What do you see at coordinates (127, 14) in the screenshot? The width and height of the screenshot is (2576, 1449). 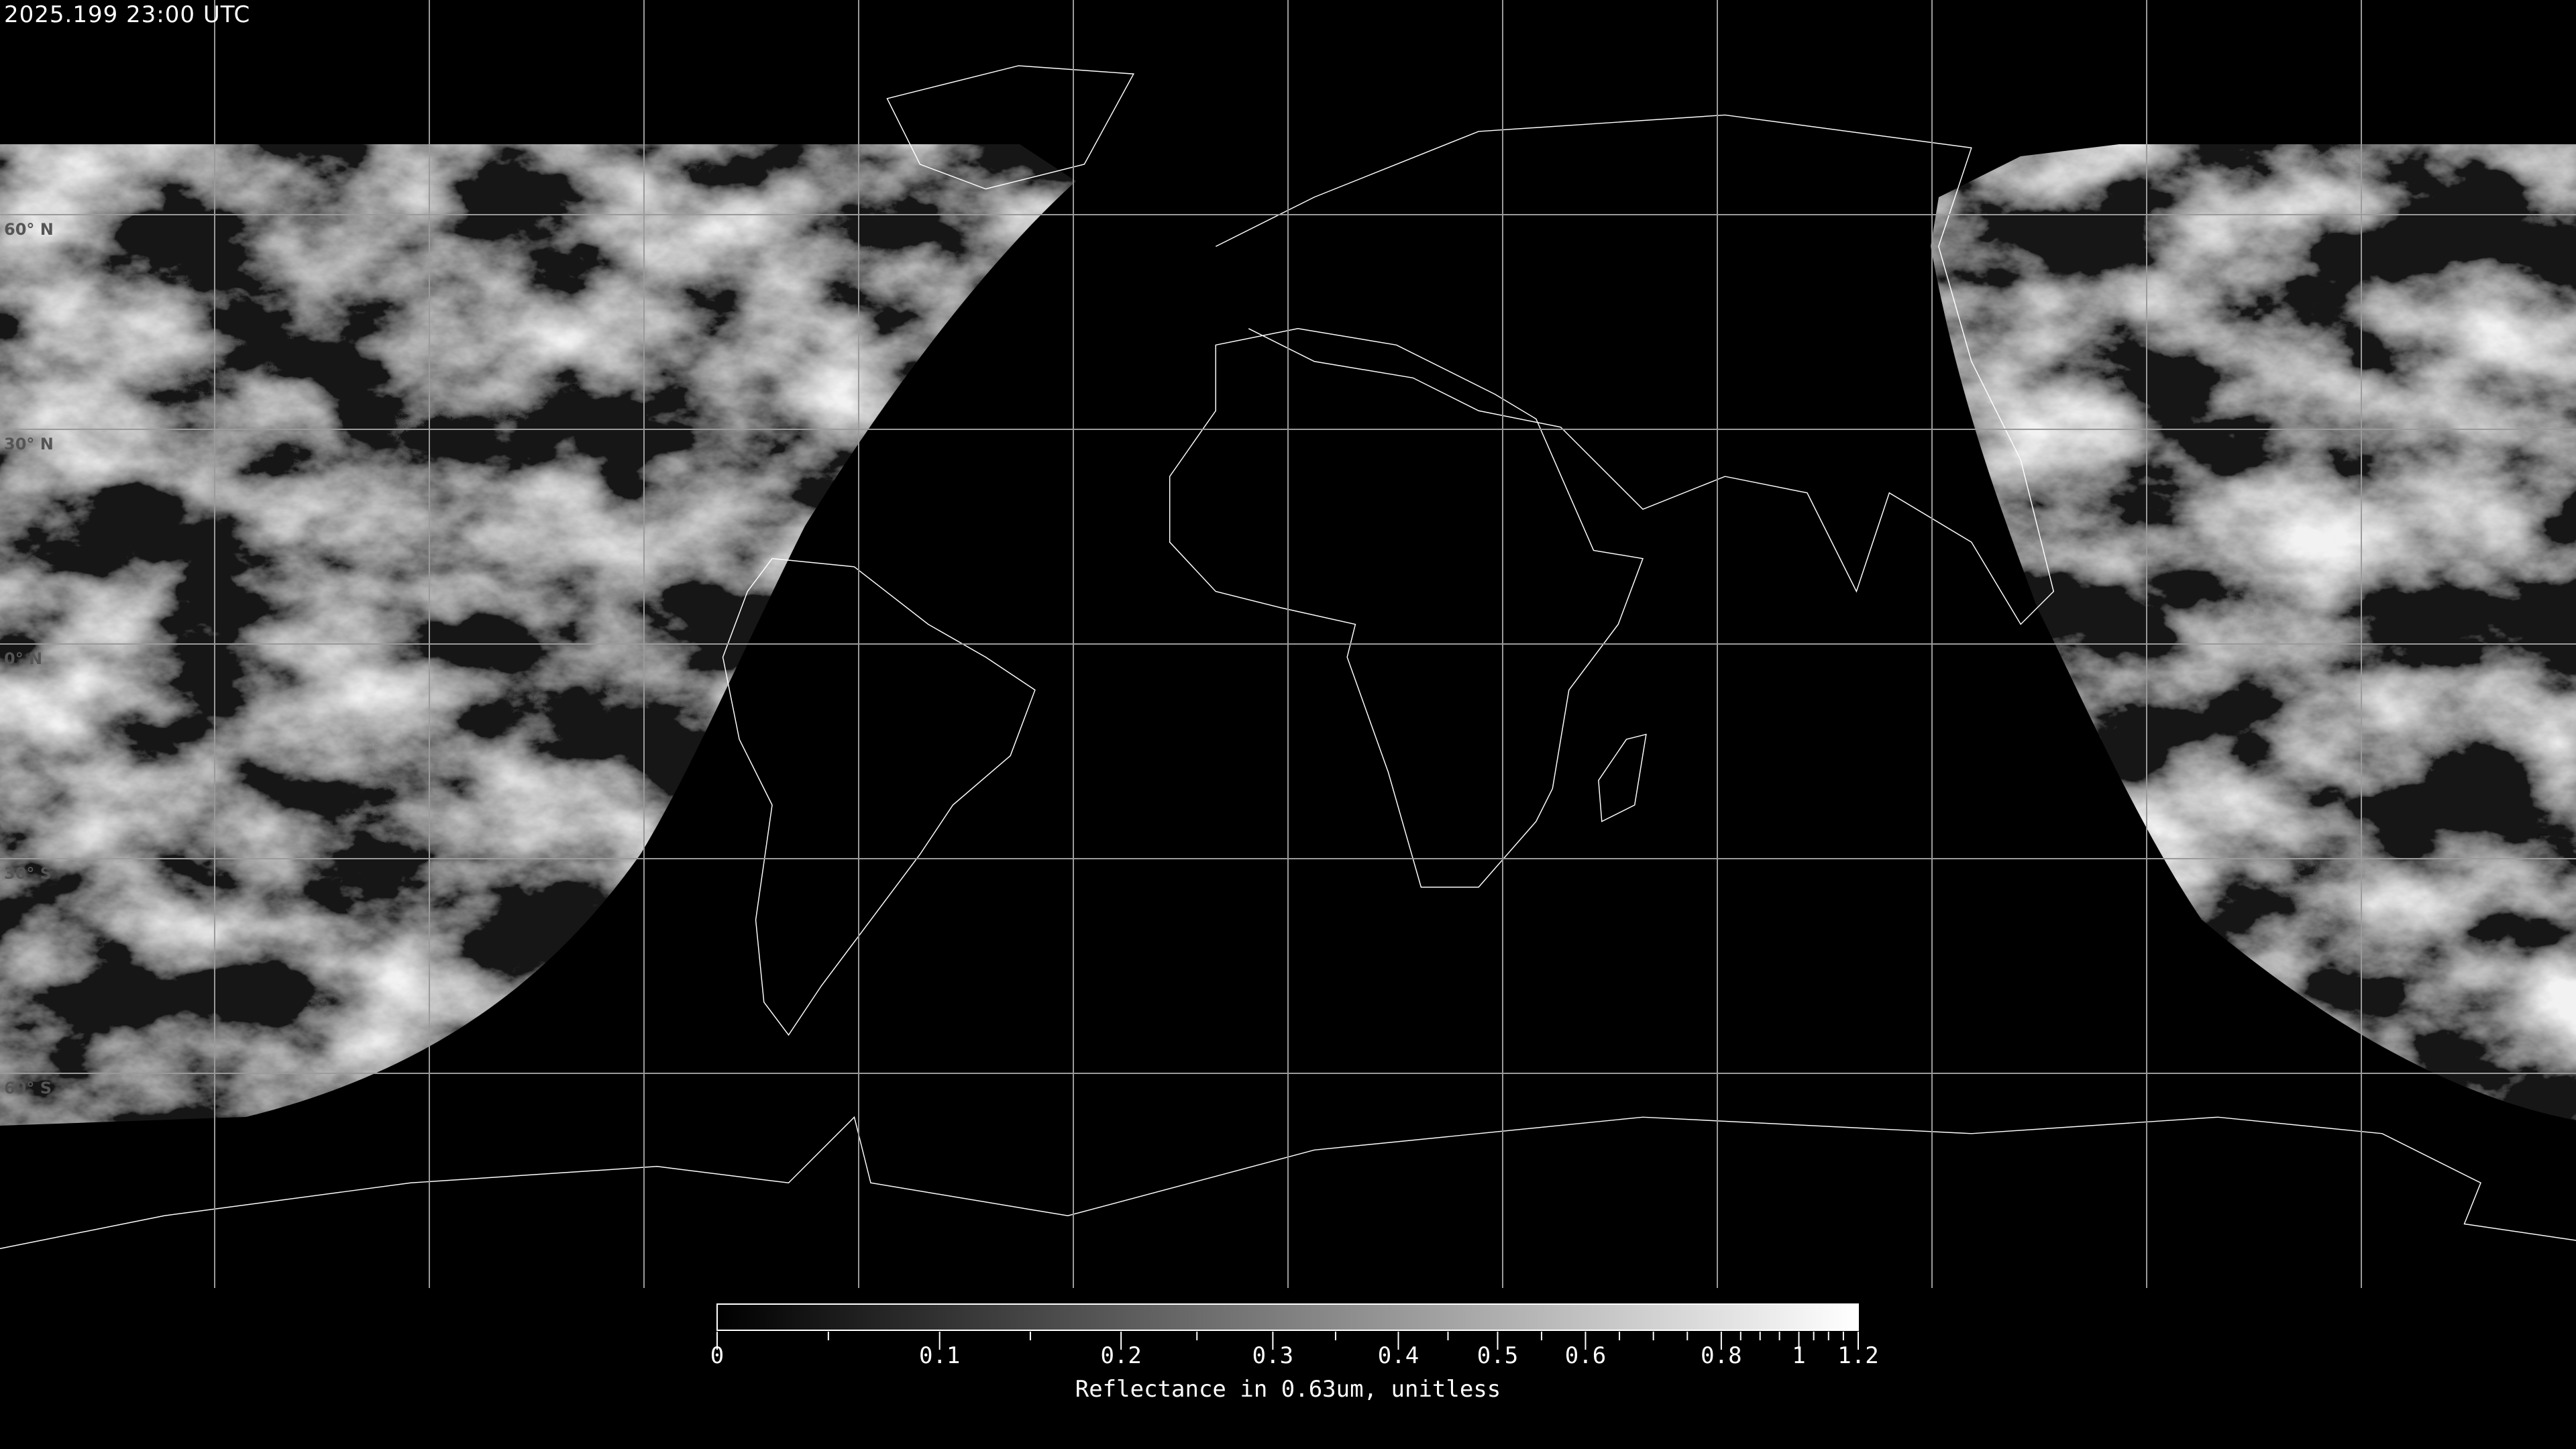 I see `timestamp: 2025.199 23:00 UTC` at bounding box center [127, 14].